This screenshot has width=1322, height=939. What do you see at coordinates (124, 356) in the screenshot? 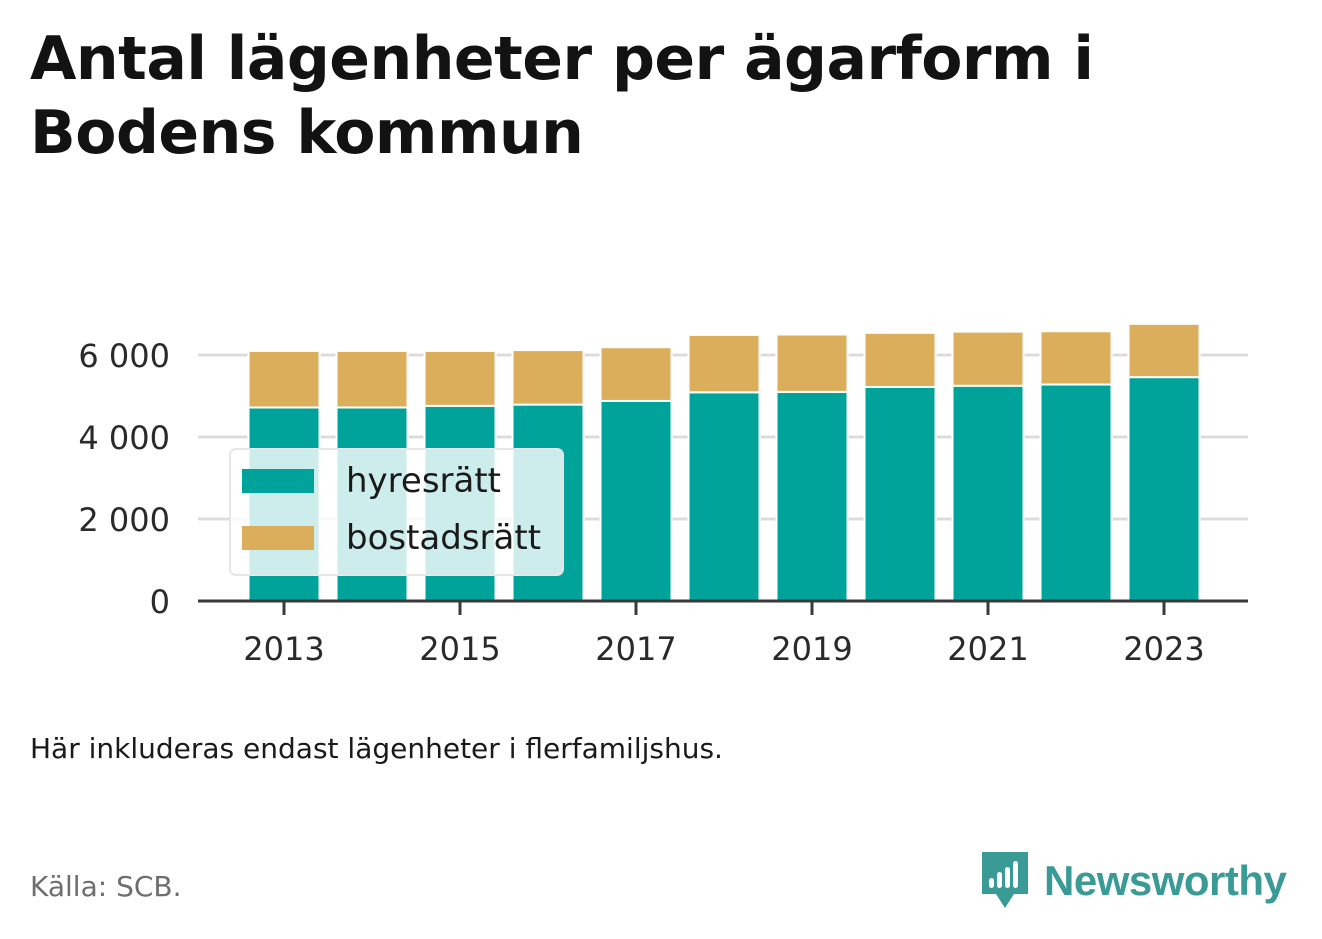
I see `y-tick-label: 6 000` at bounding box center [124, 356].